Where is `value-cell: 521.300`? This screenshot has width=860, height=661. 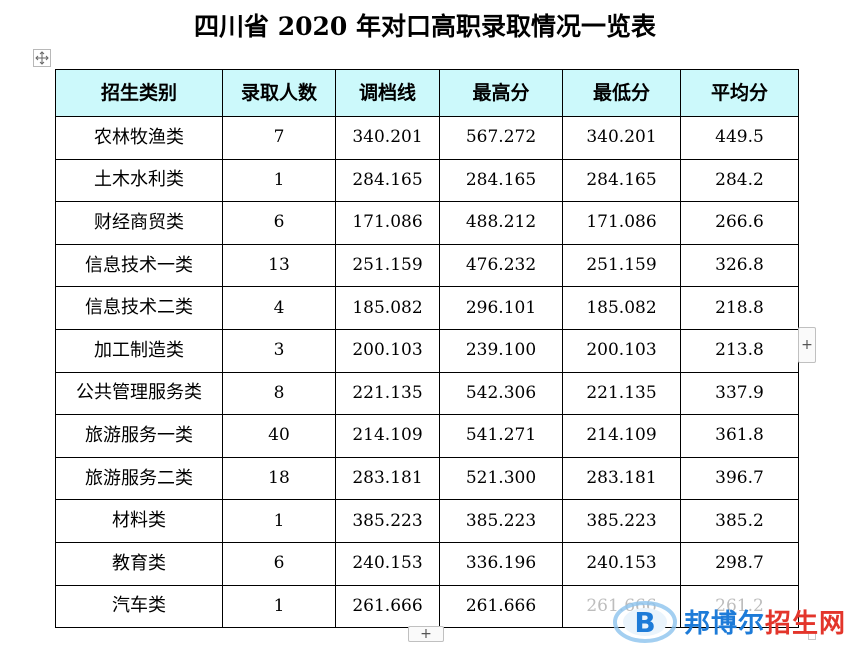 value-cell: 521.300 is located at coordinates (501, 478).